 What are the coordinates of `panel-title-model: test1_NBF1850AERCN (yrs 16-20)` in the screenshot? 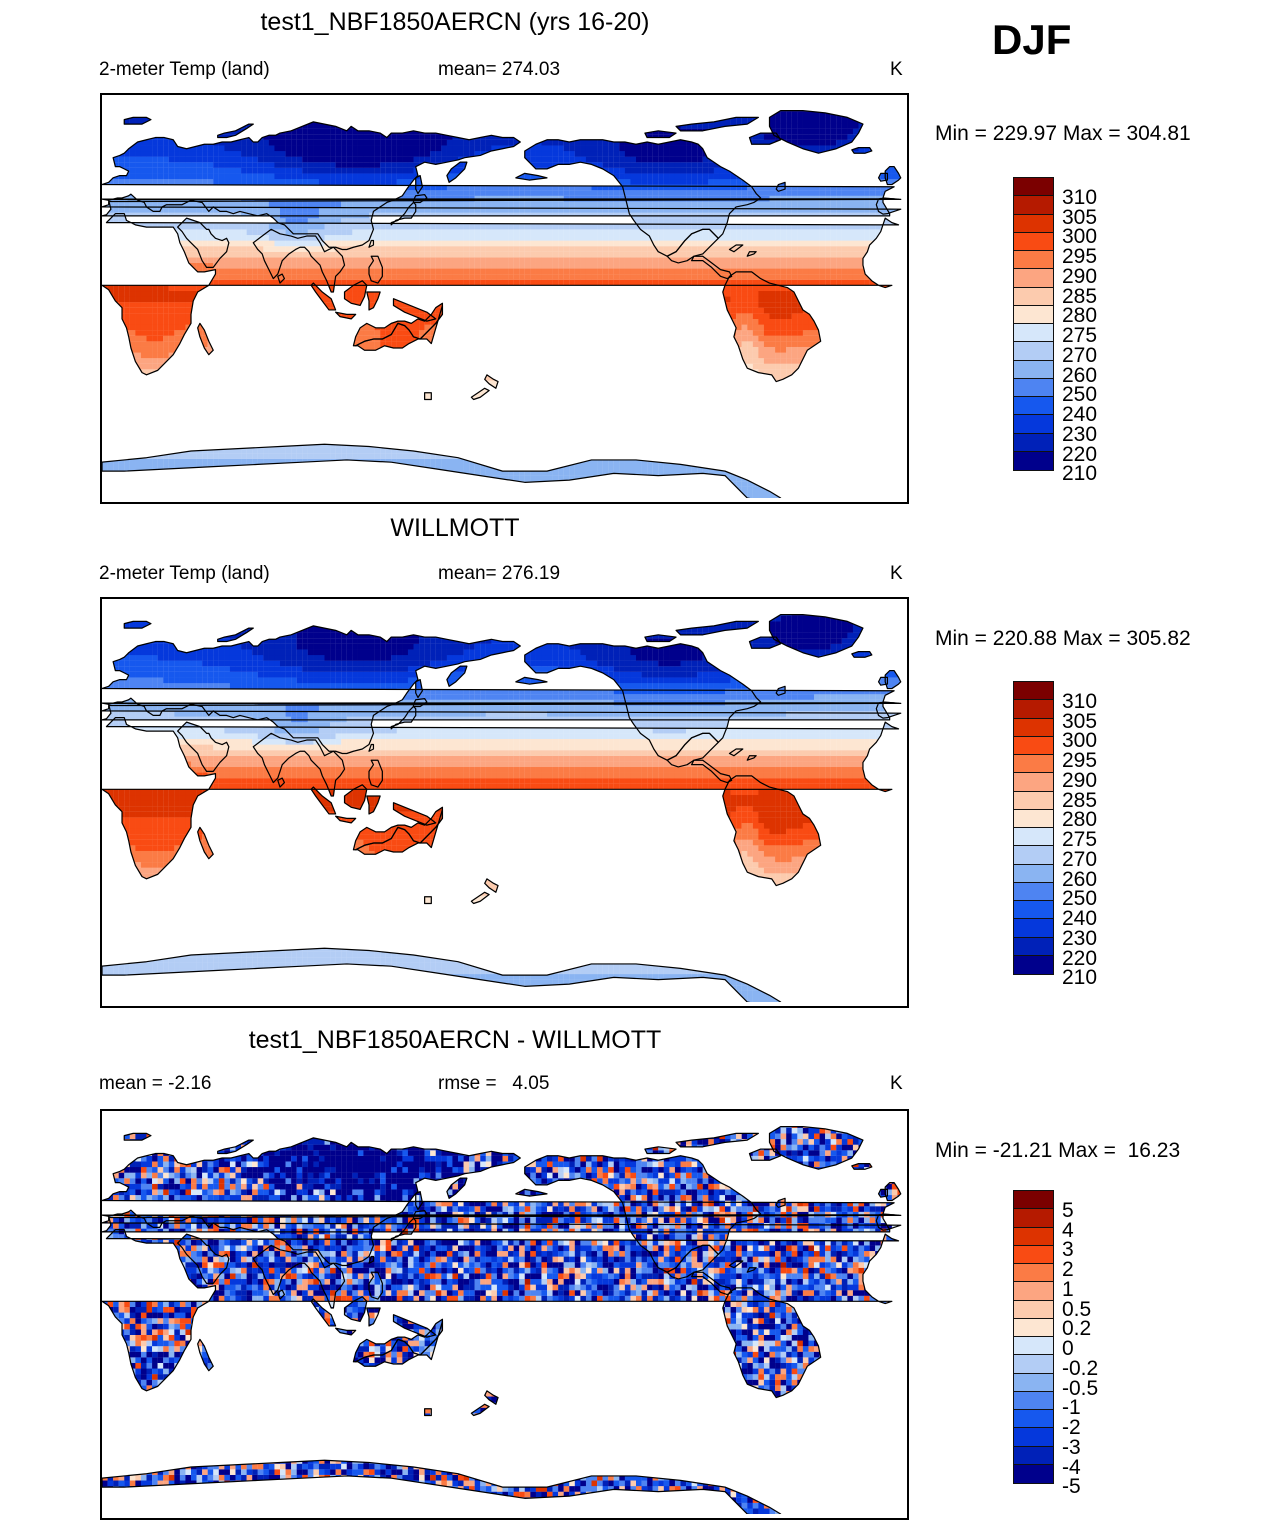 It's located at (455, 22).